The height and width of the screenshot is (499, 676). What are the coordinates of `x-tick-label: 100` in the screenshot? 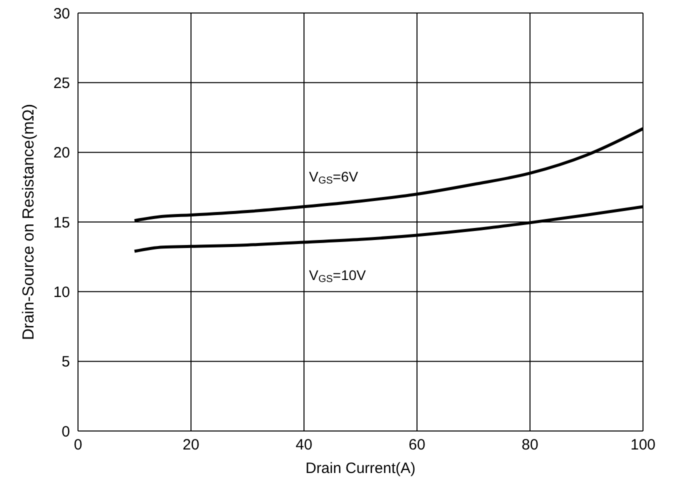 It's located at (643, 445).